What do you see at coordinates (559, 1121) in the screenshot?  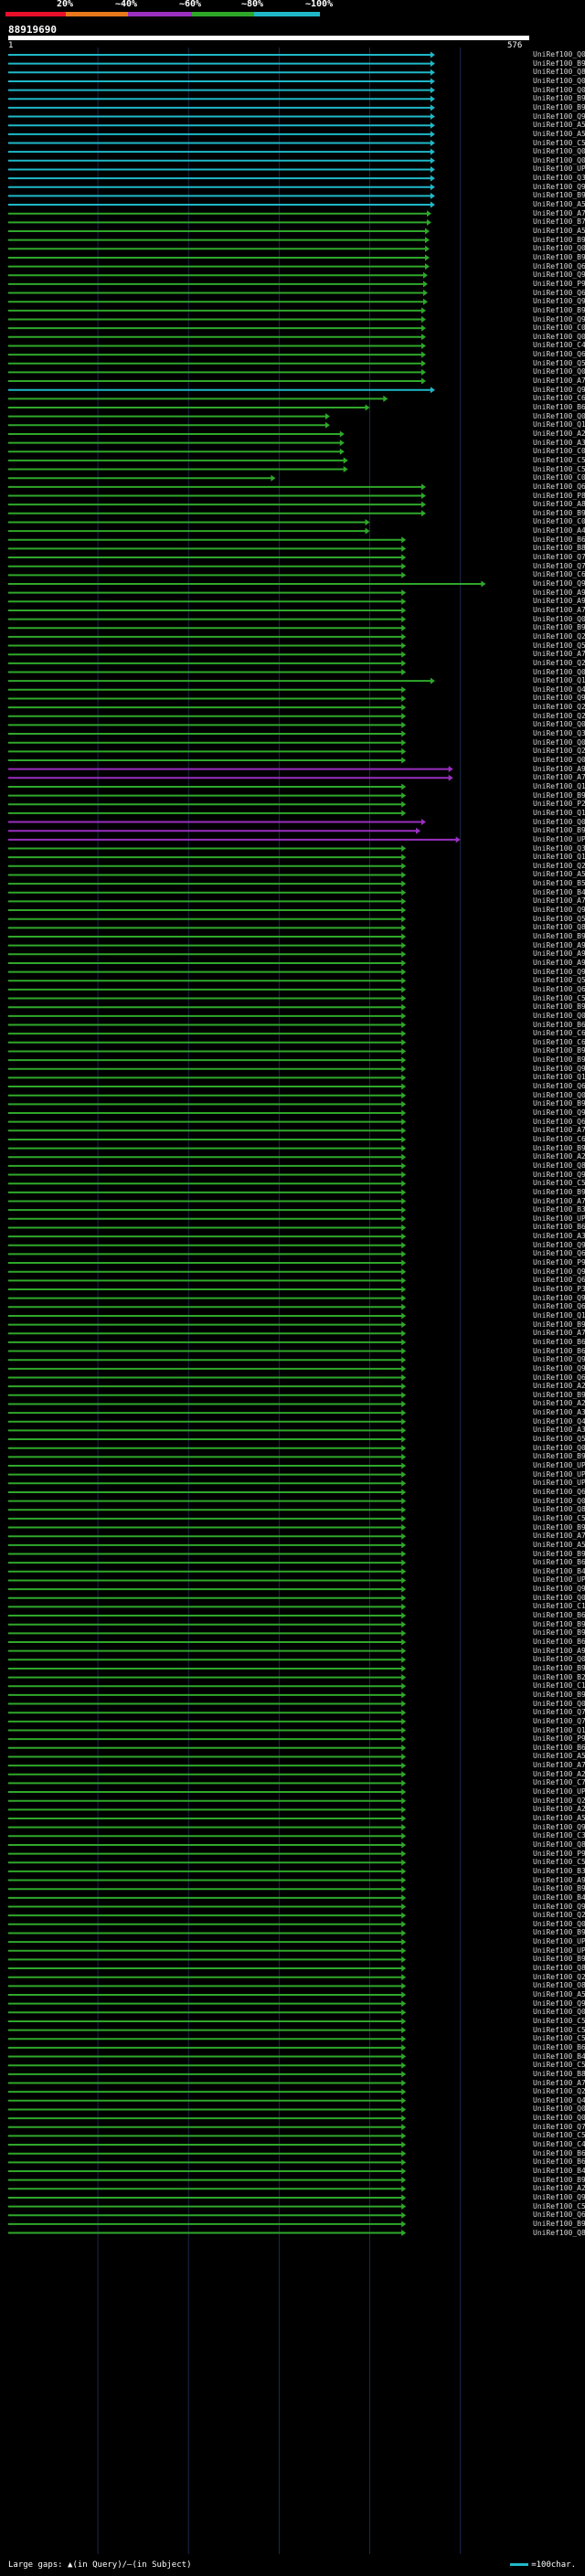 I see `hit-label-link: UniRef100_Q6QTJ0` at bounding box center [559, 1121].